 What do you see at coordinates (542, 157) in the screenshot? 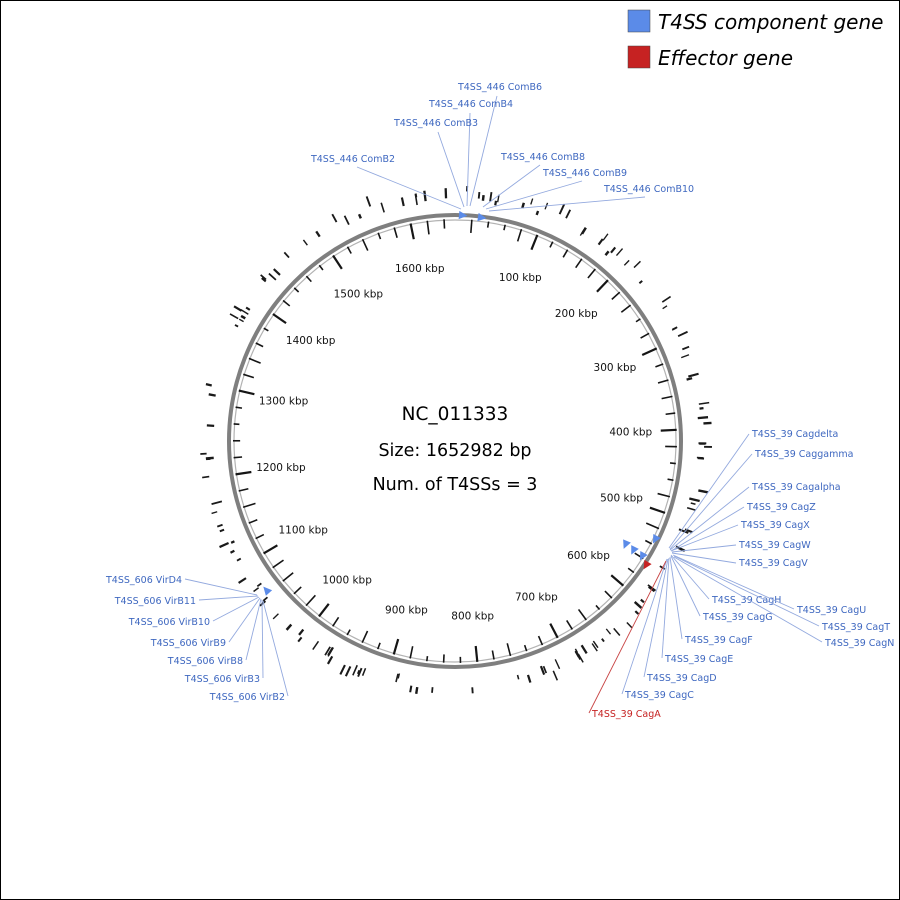
I see `gene-label: T4SS_446 ComB8` at bounding box center [542, 157].